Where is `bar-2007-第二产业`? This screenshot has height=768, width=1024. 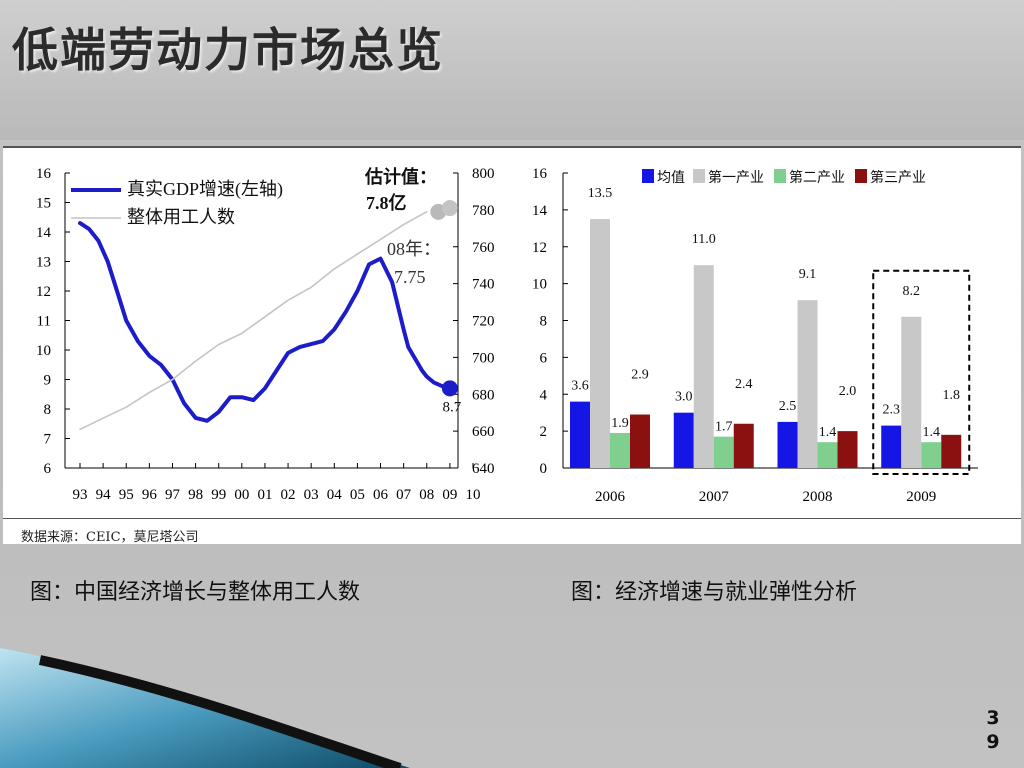 bar-2007-第二产业 is located at coordinates (723, 452).